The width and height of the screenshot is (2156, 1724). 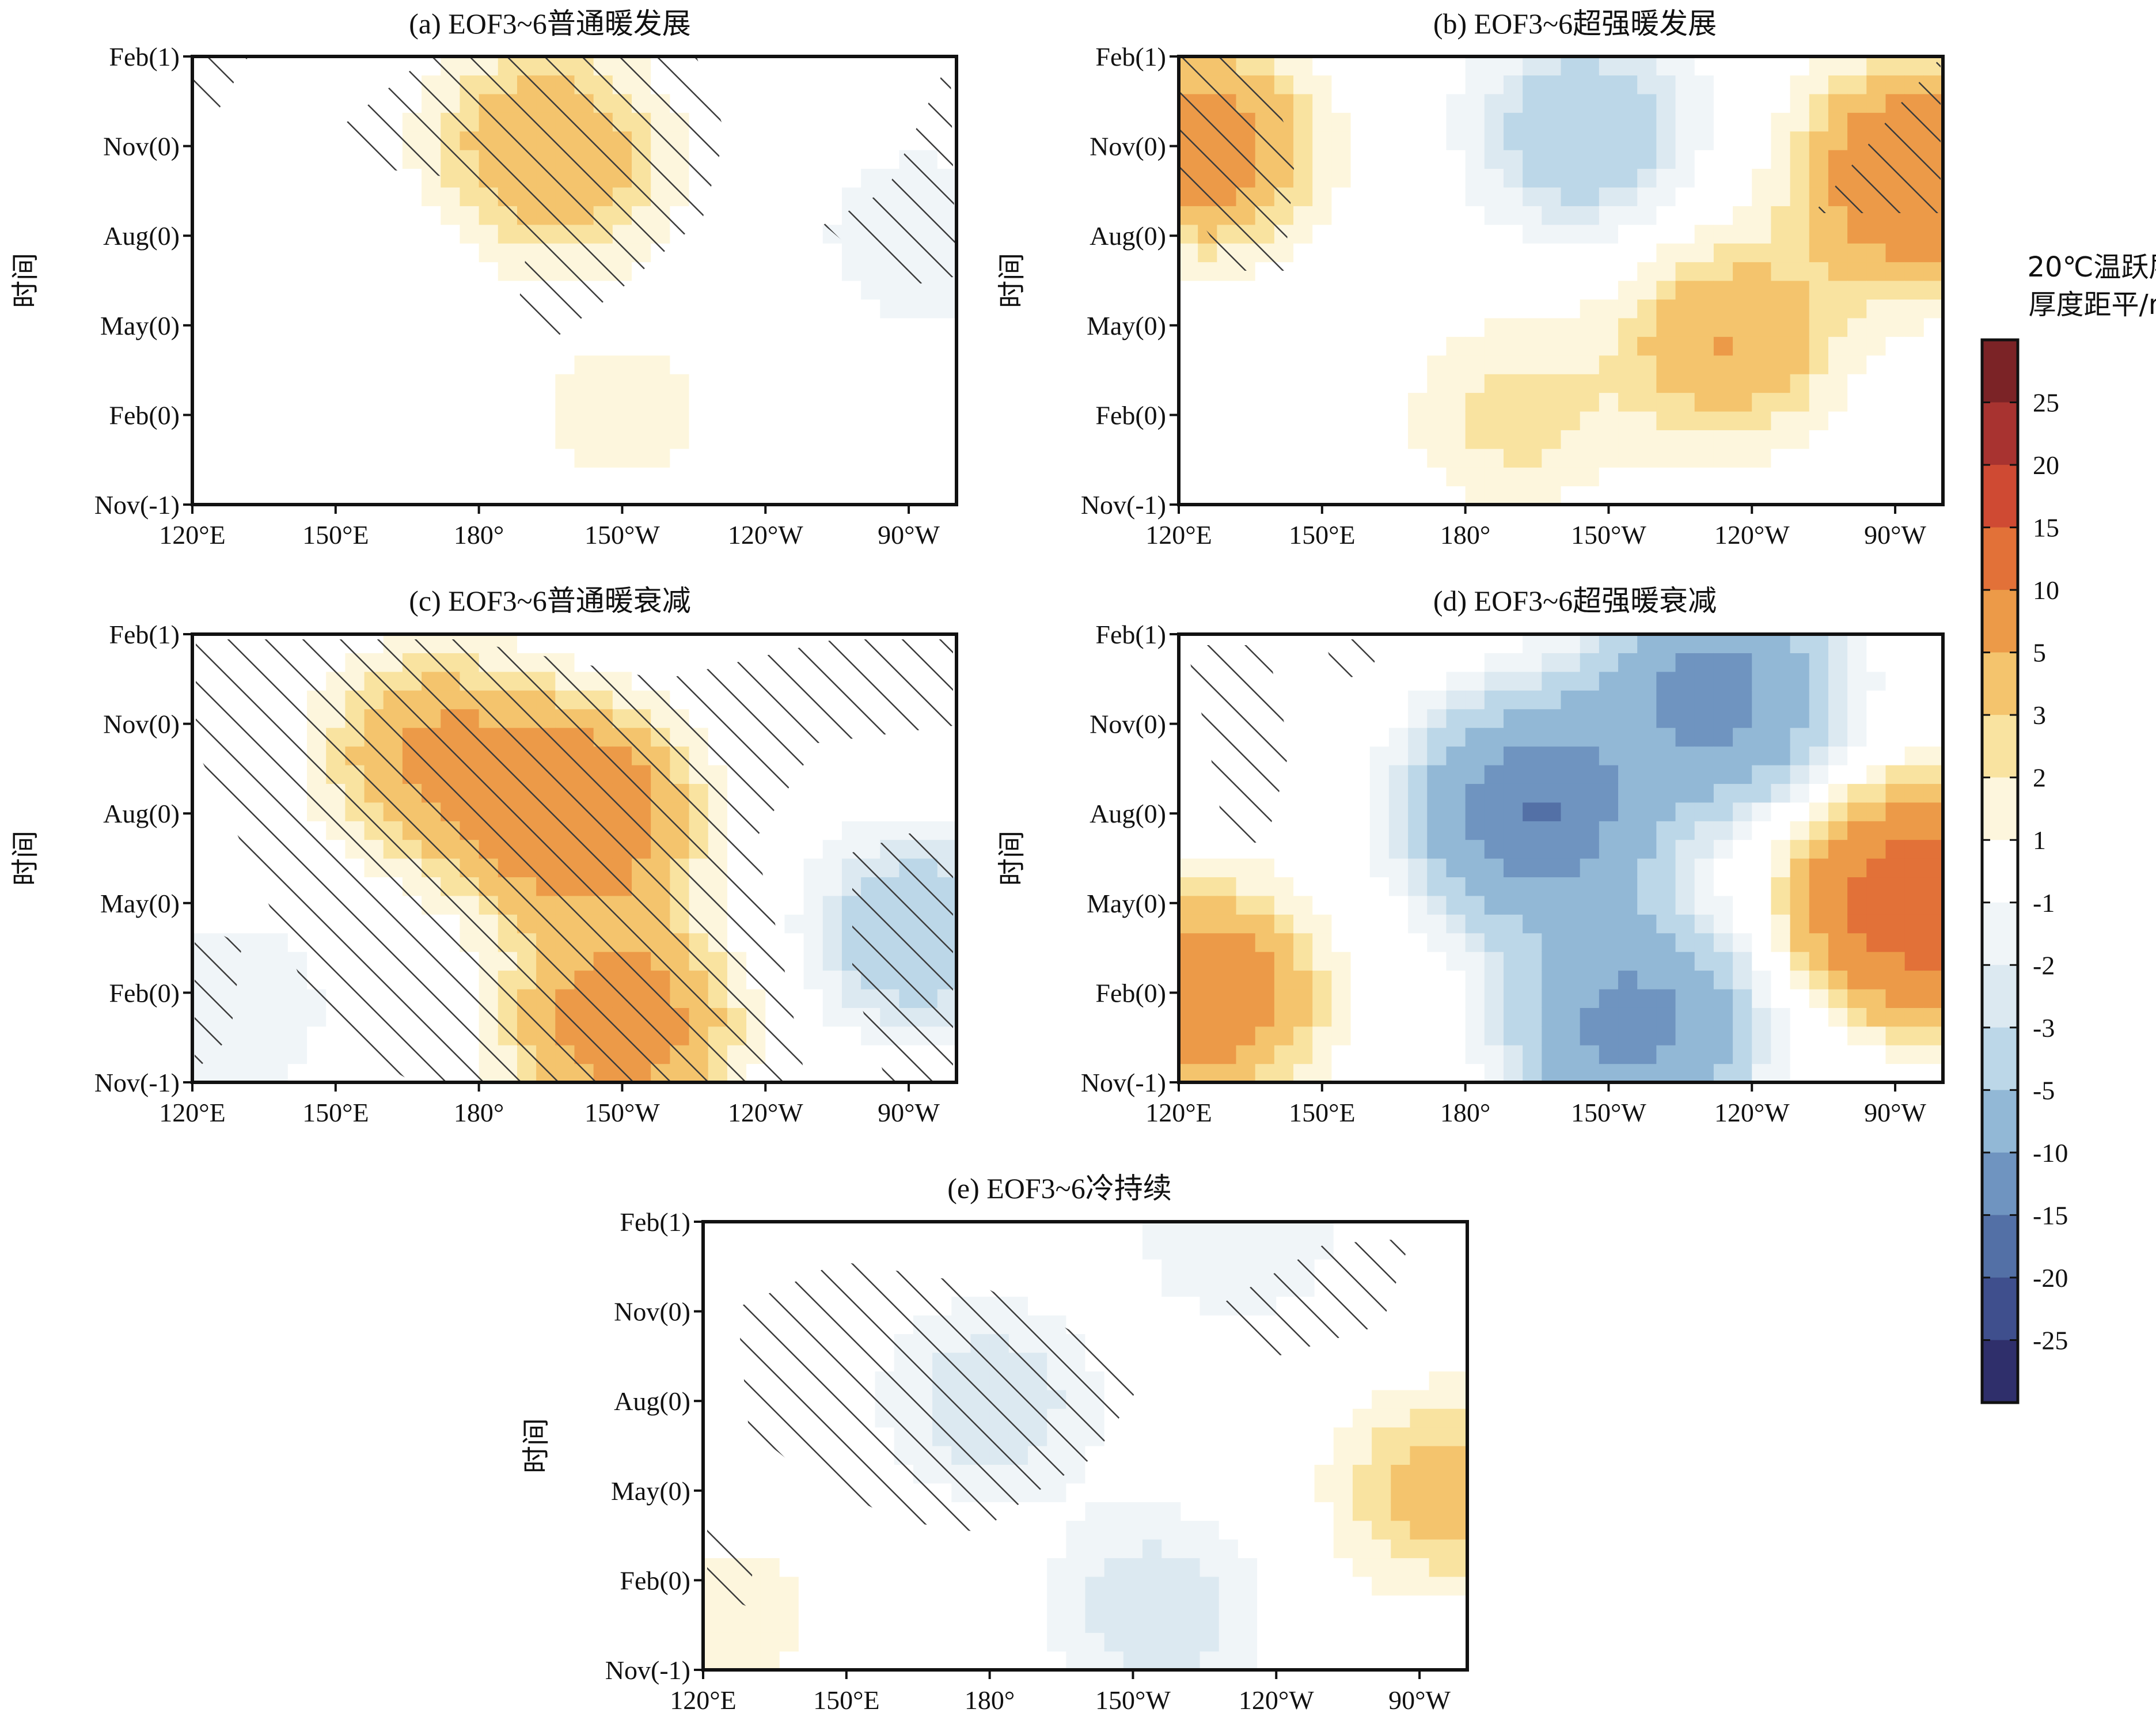 What do you see at coordinates (1085, 1446) in the screenshot?
I see `panel-e-frame` at bounding box center [1085, 1446].